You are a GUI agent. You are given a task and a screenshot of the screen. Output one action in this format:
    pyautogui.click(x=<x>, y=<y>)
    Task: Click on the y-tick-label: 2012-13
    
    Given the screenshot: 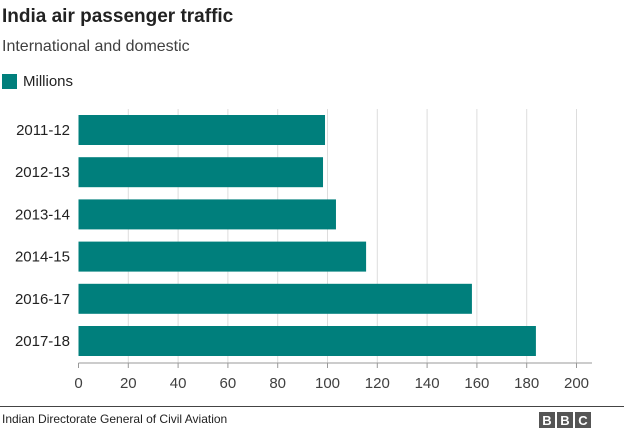 What is the action you would take?
    pyautogui.click(x=42, y=172)
    